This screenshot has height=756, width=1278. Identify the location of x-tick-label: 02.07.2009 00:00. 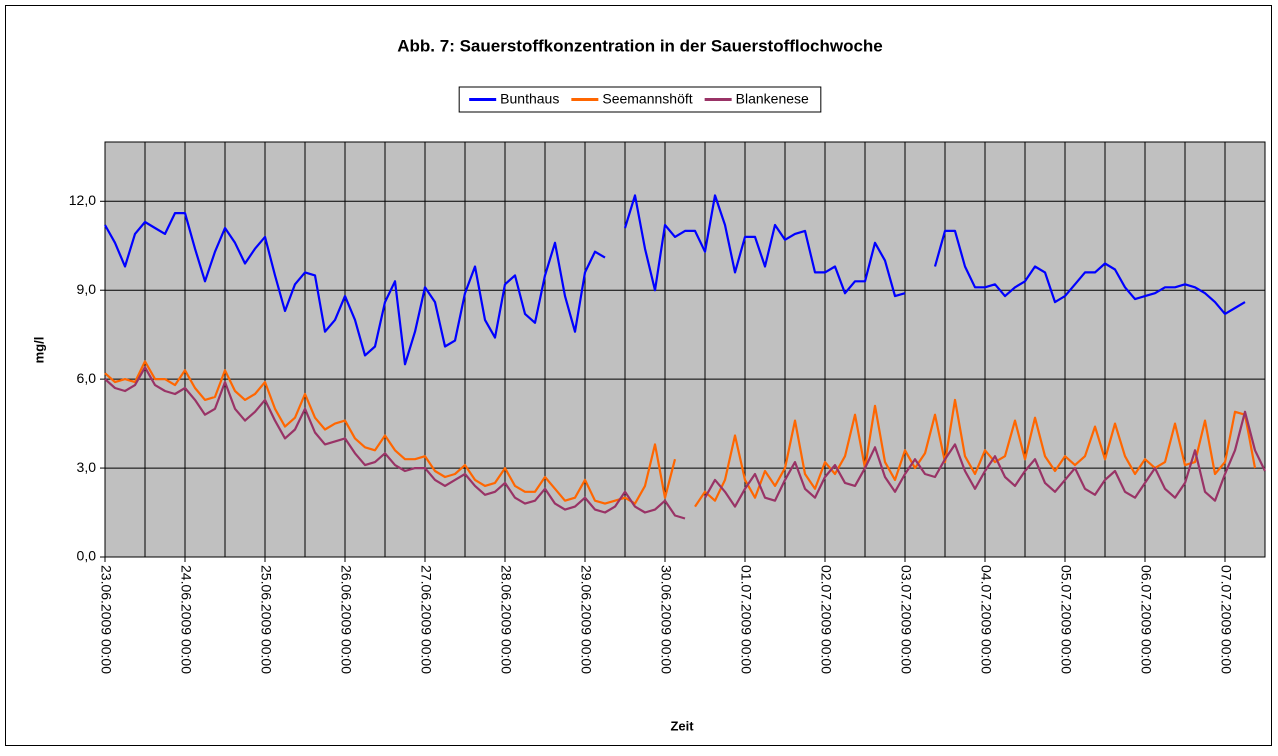
(826, 619).